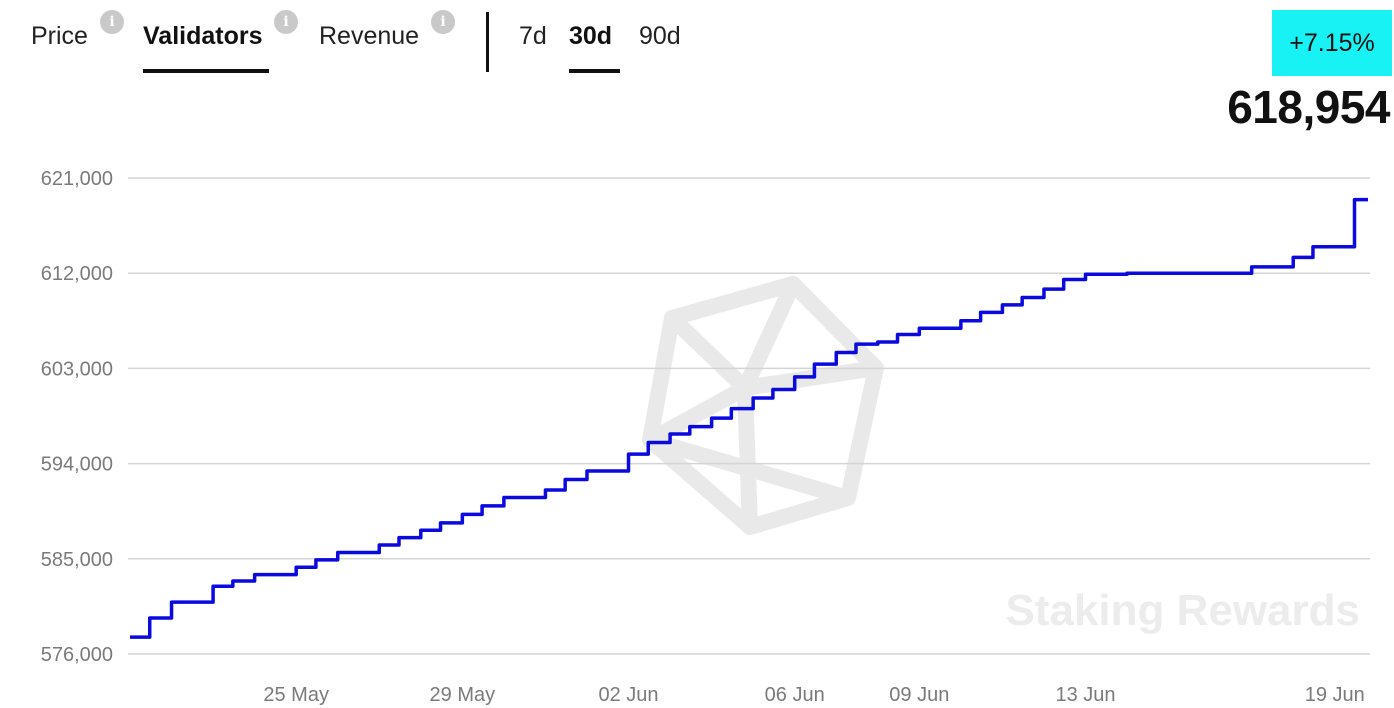  Describe the element at coordinates (487, 42) in the screenshot. I see `header-divider` at that location.